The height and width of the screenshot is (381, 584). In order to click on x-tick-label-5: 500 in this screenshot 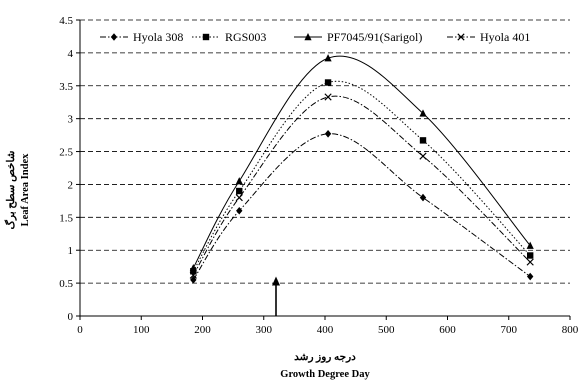, I will do `click(386, 330)`.